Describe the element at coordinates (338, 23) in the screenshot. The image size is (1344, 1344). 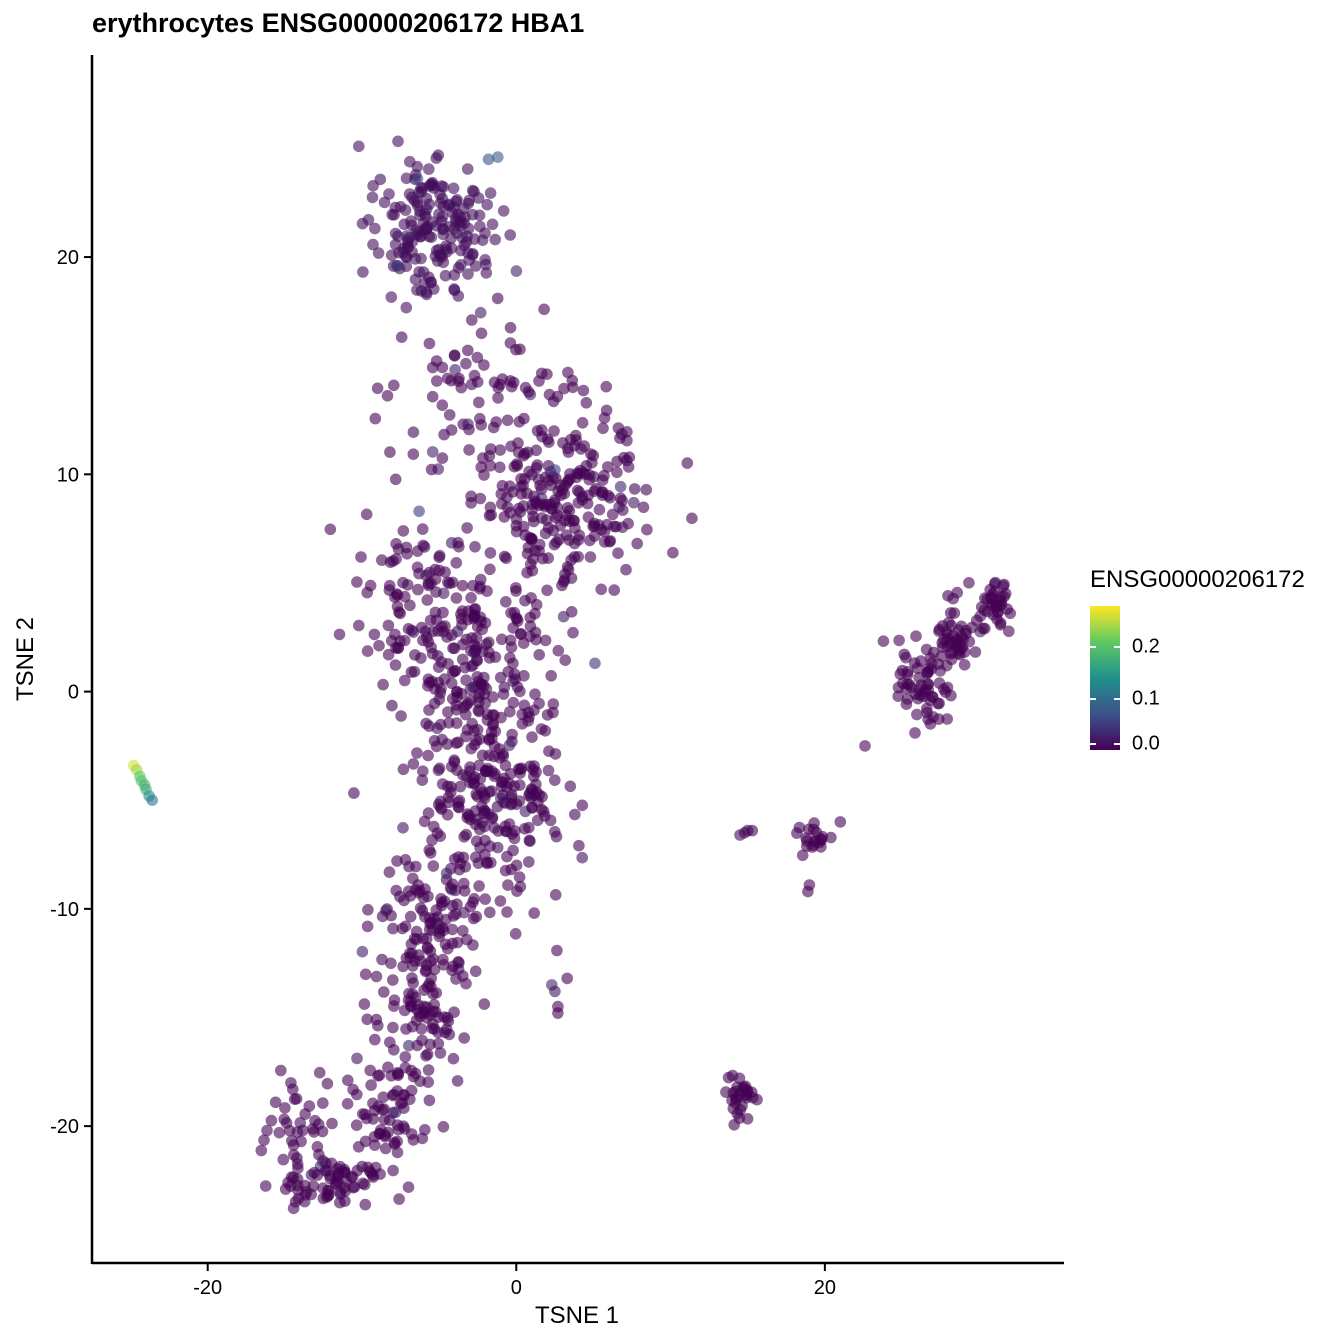
I see `chart-title: erythrocytes ENSG00000206172 HBA1` at that location.